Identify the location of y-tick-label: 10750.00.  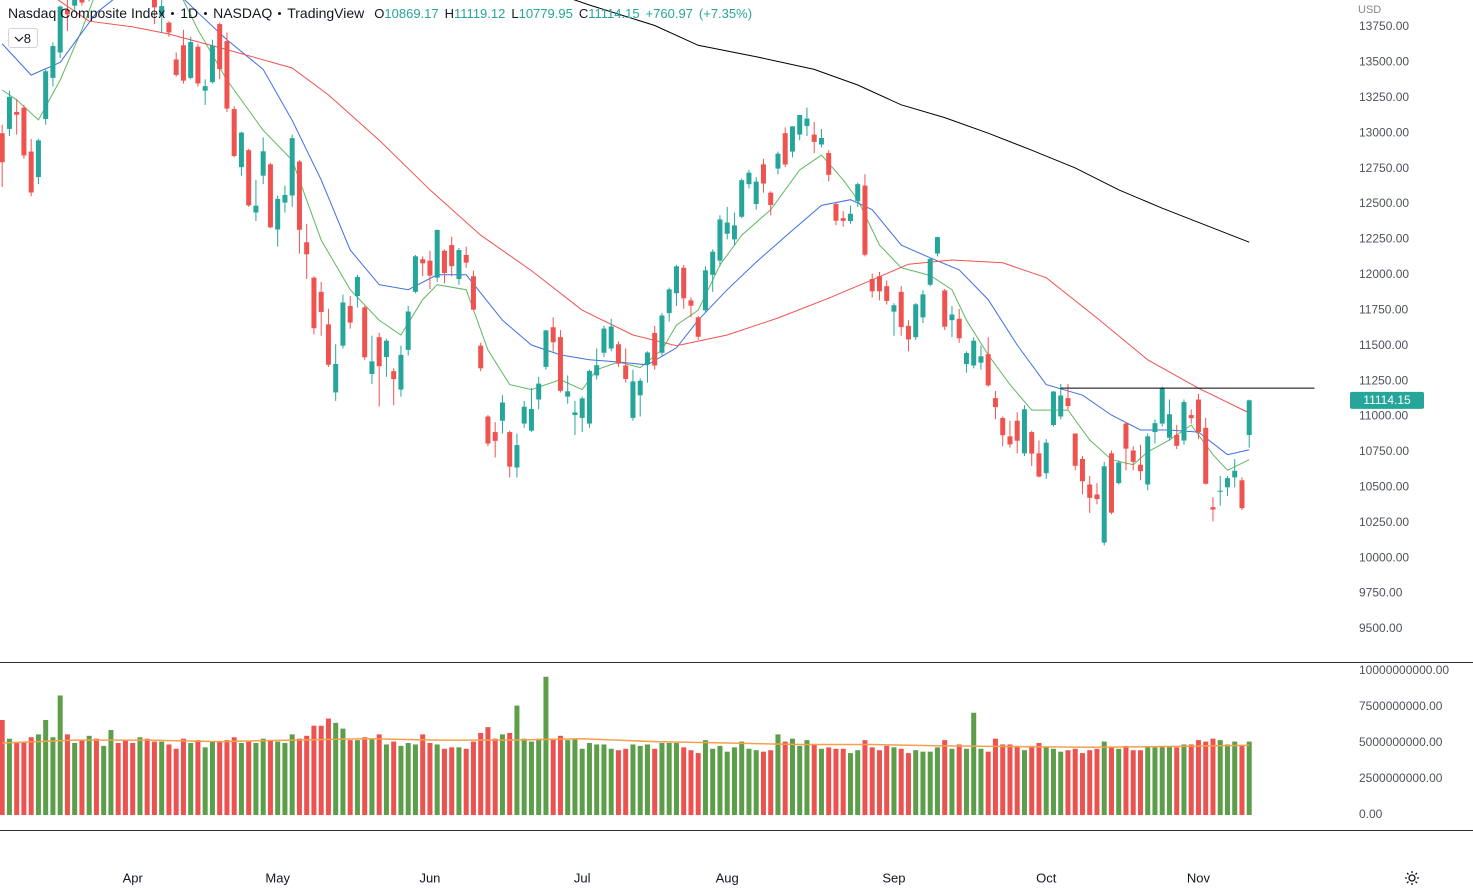
(1384, 451).